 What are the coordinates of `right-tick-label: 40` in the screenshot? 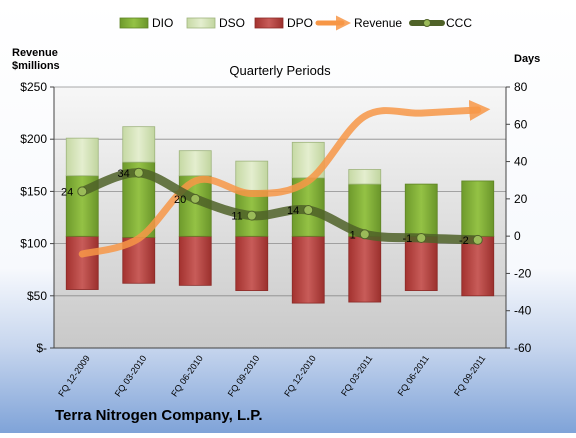 It's located at (521, 162).